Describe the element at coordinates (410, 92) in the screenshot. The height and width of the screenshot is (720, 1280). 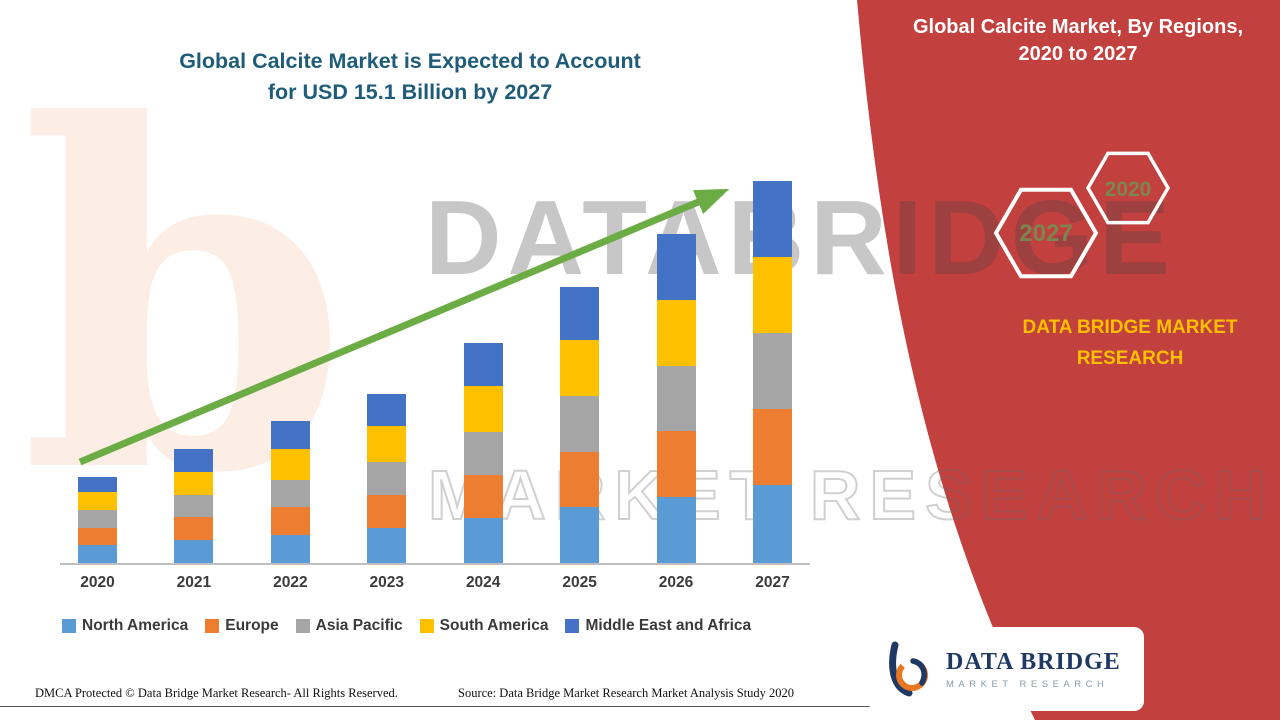
I see `page-title-line2: for USD 15.1 Billion by 2027` at that location.